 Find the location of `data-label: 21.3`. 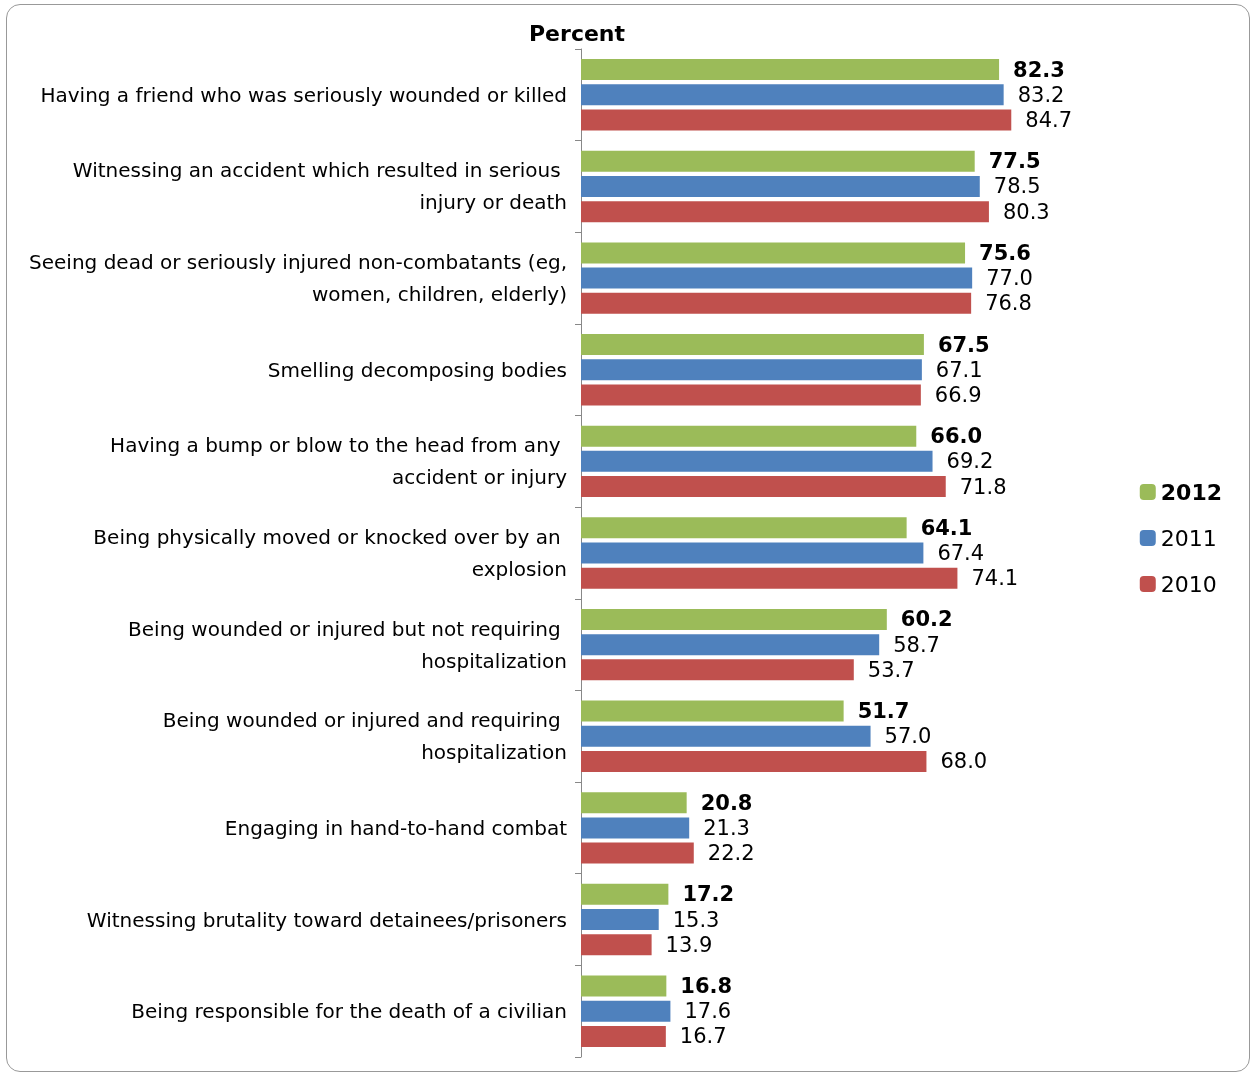

data-label: 21.3 is located at coordinates (726, 827).